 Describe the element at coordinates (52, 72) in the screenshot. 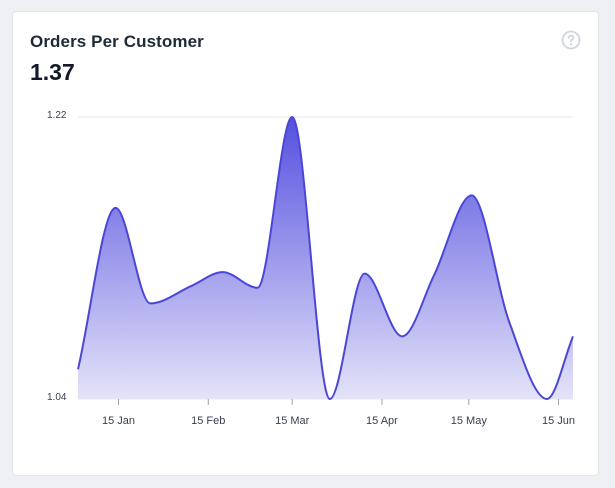

I see `metric-value: 1.37` at that location.